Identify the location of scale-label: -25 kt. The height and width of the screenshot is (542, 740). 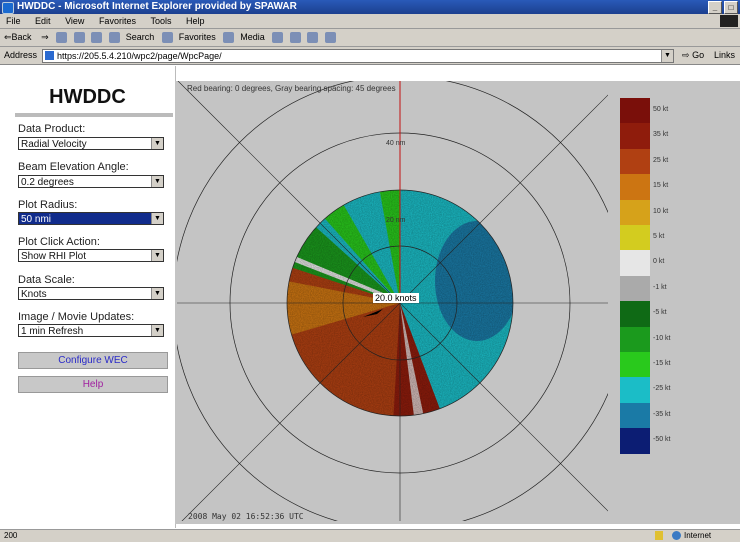
(662, 389).